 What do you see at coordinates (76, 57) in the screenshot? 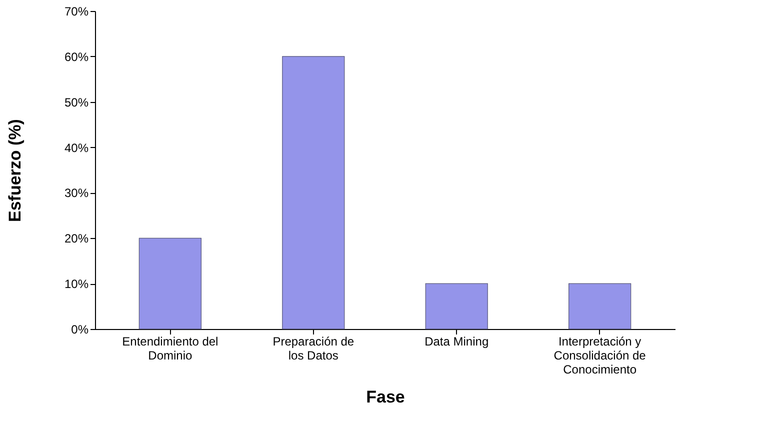
I see `y-tick-label: 60%` at bounding box center [76, 57].